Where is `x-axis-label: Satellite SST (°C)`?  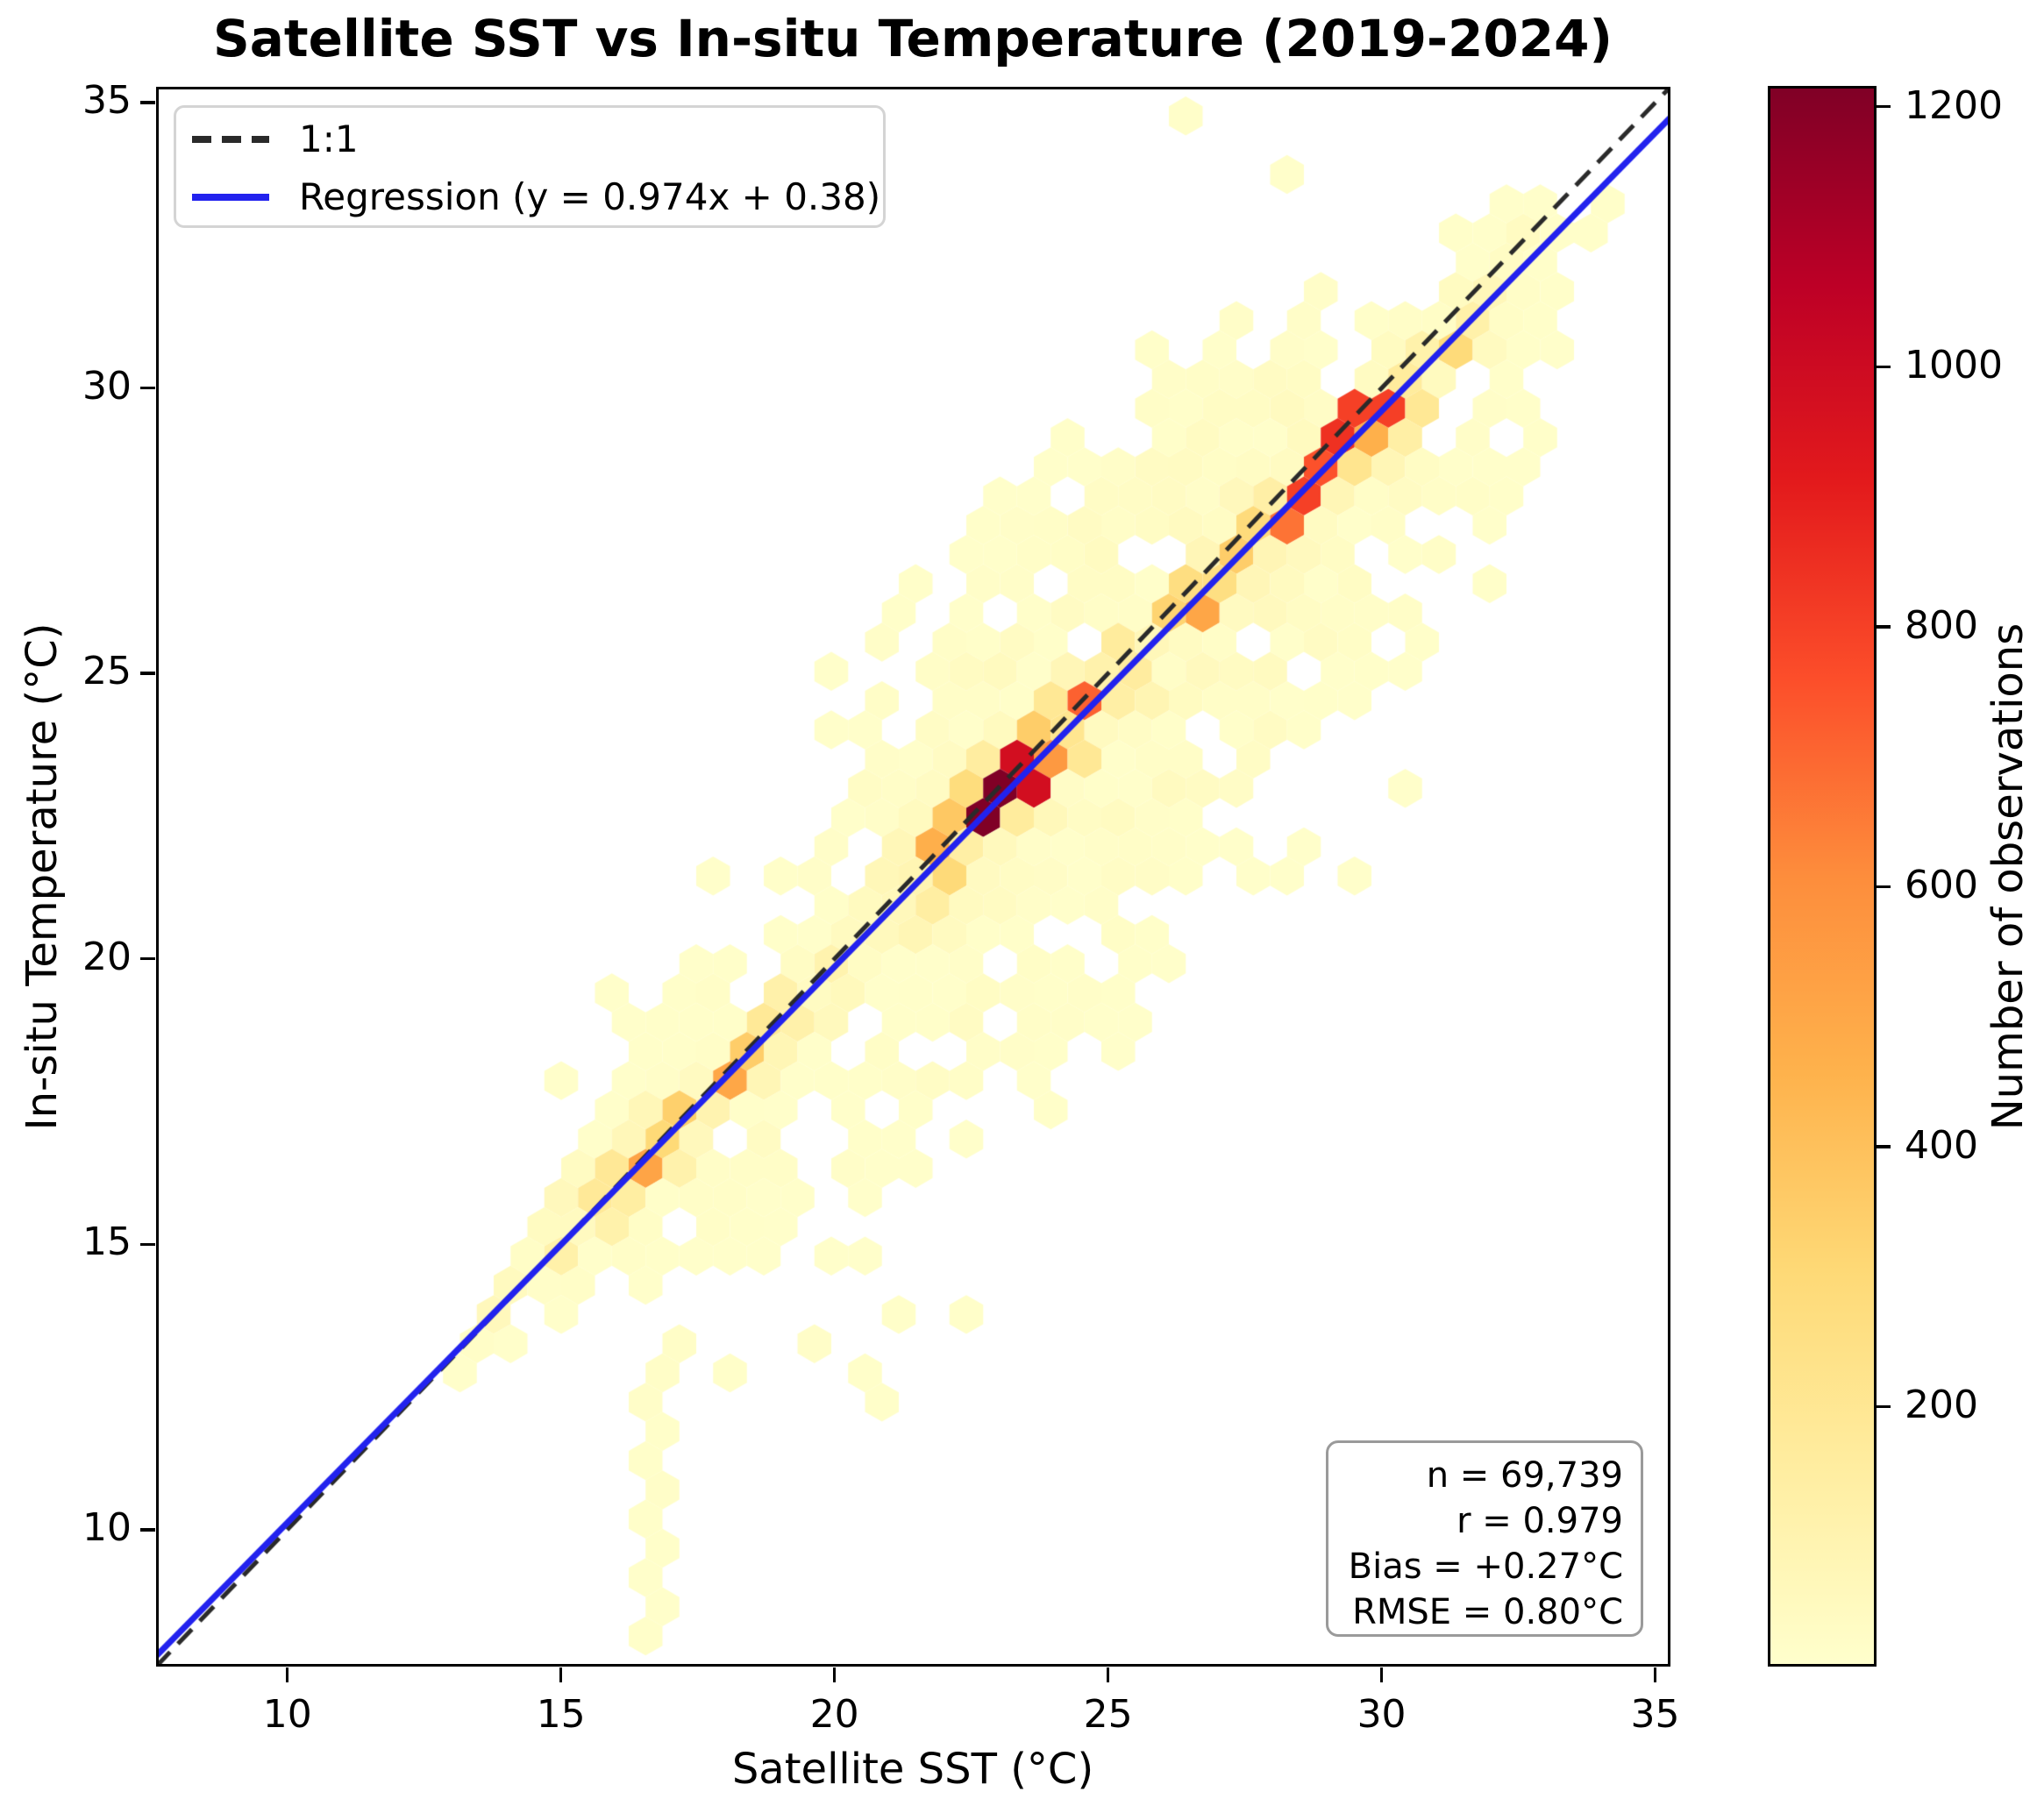 x-axis-label: Satellite SST (°C) is located at coordinates (912, 1769).